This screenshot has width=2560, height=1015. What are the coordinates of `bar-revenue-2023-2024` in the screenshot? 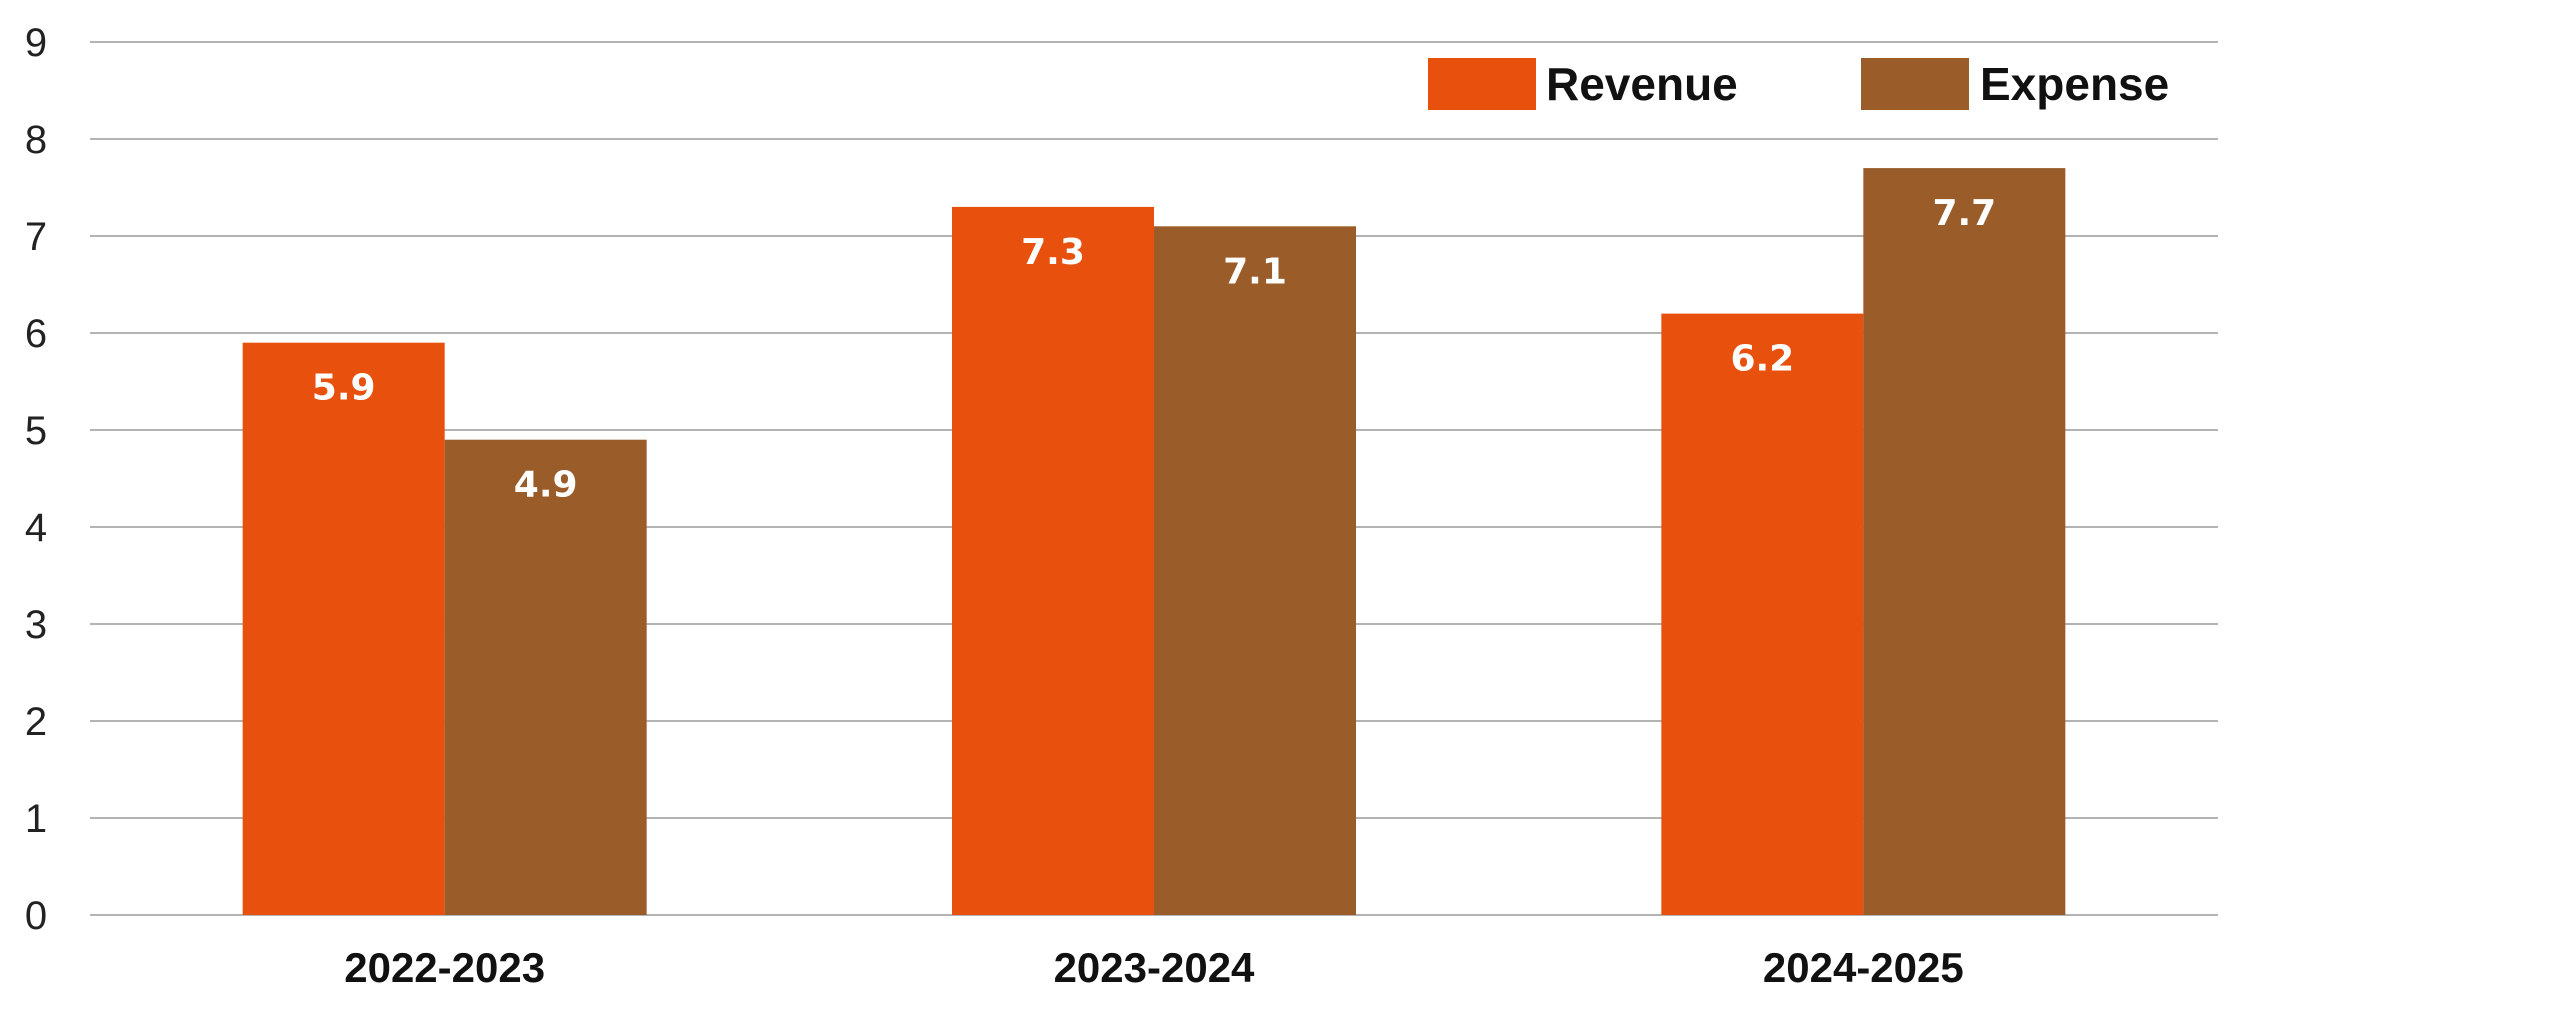 It's located at (1053, 560).